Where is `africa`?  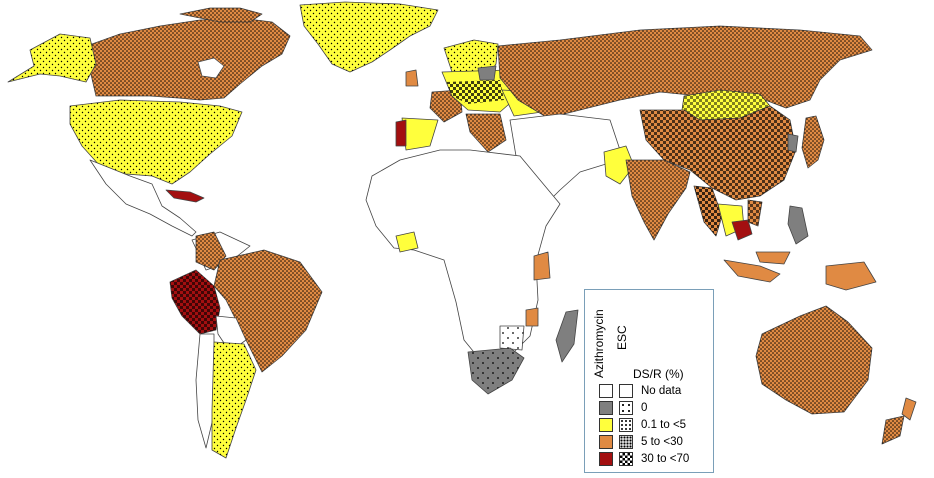 africa is located at coordinates (463, 272).